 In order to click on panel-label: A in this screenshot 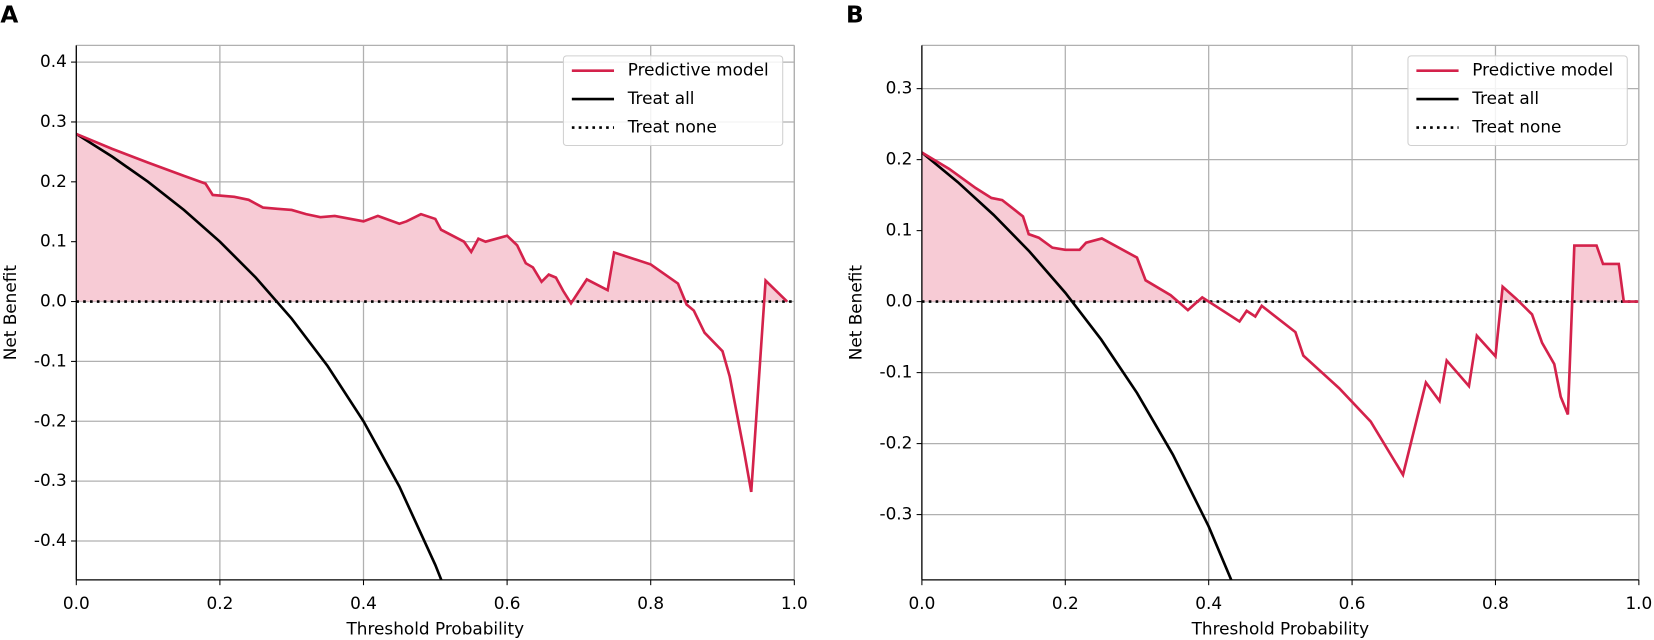, I will do `click(9, 14)`.